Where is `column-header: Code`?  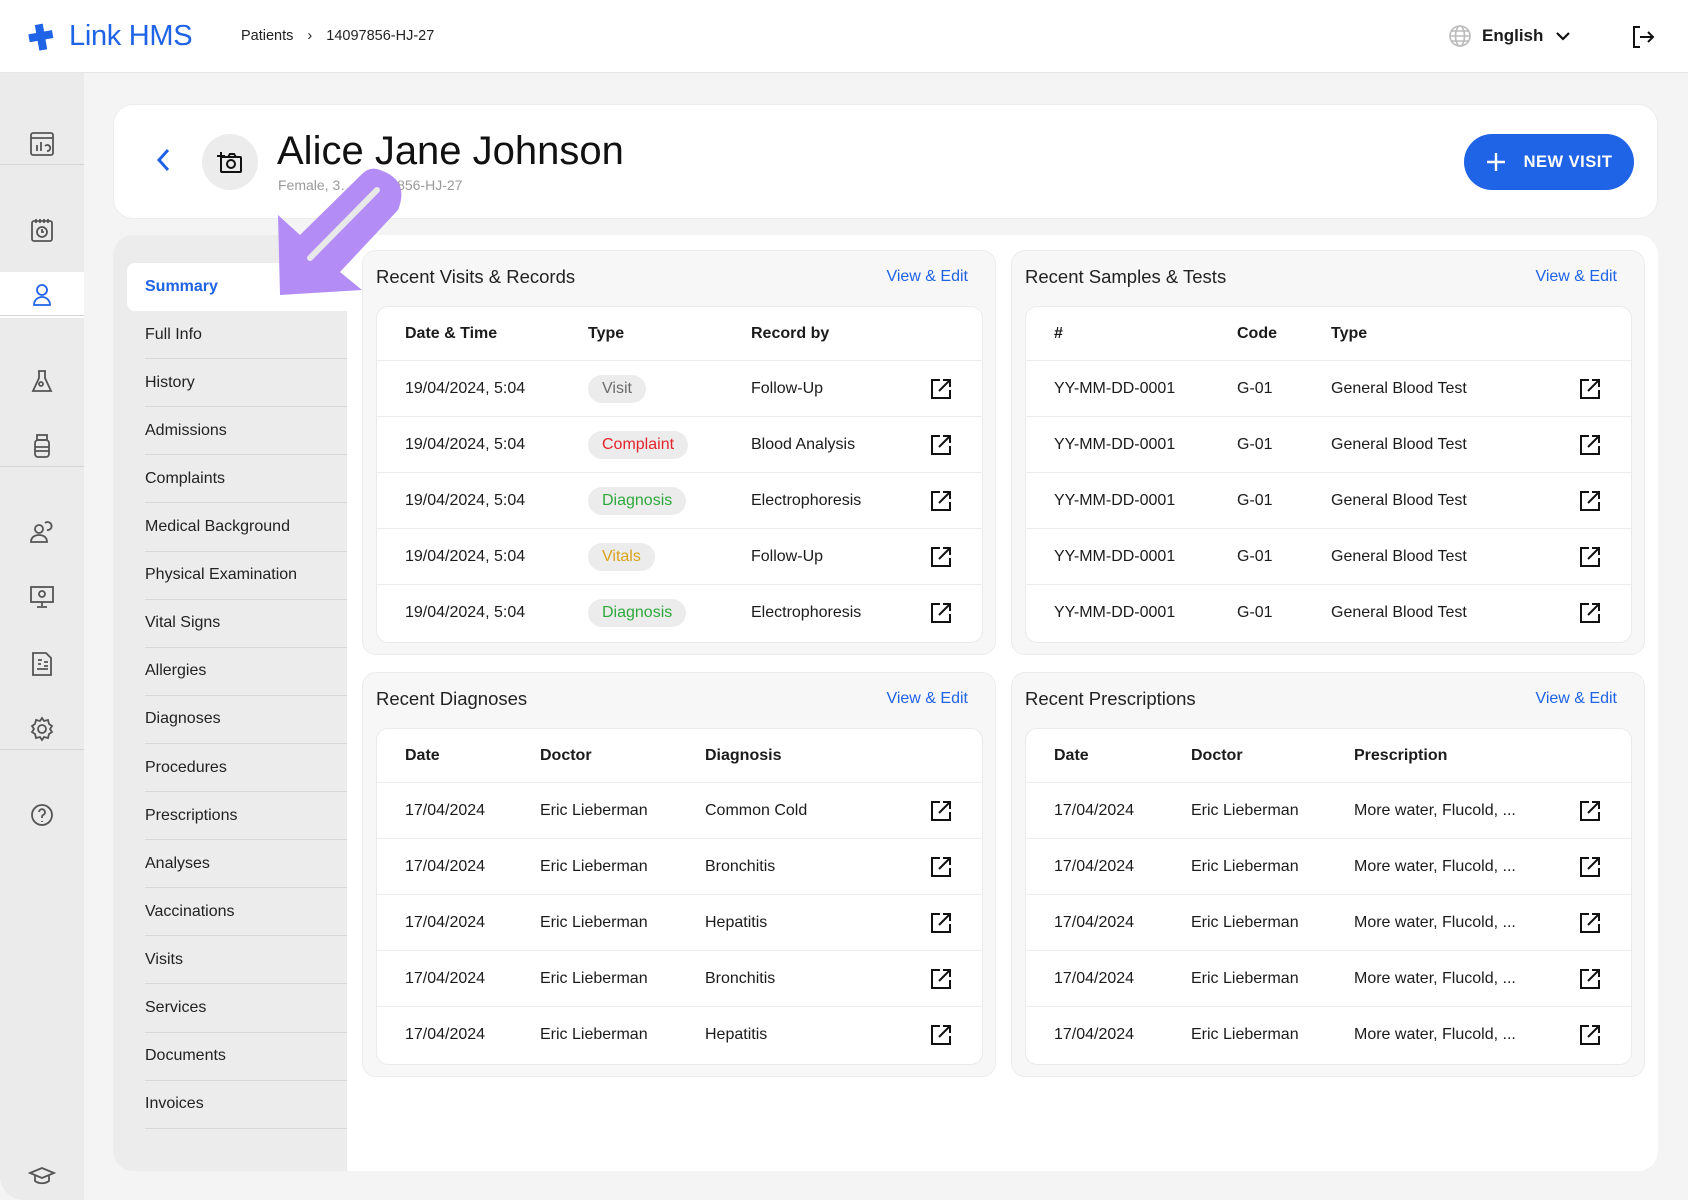
column-header: Code is located at coordinates (1257, 333).